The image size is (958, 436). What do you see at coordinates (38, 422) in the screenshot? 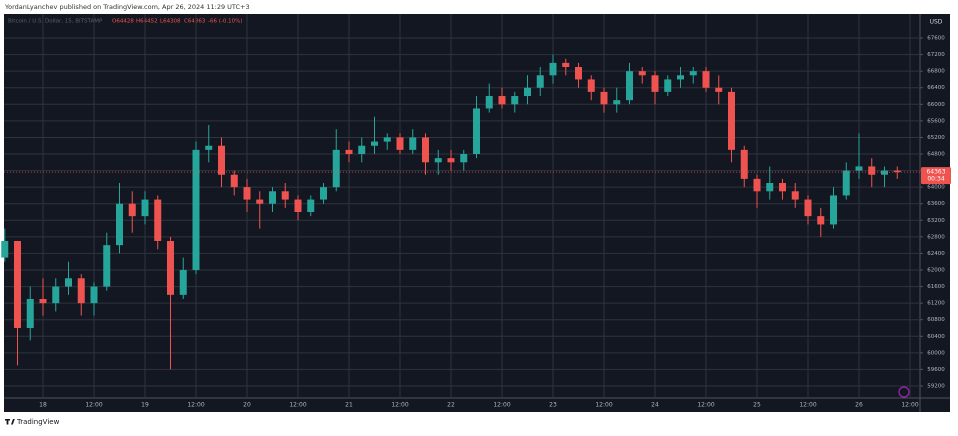
I see `brand-name: TradingView` at bounding box center [38, 422].